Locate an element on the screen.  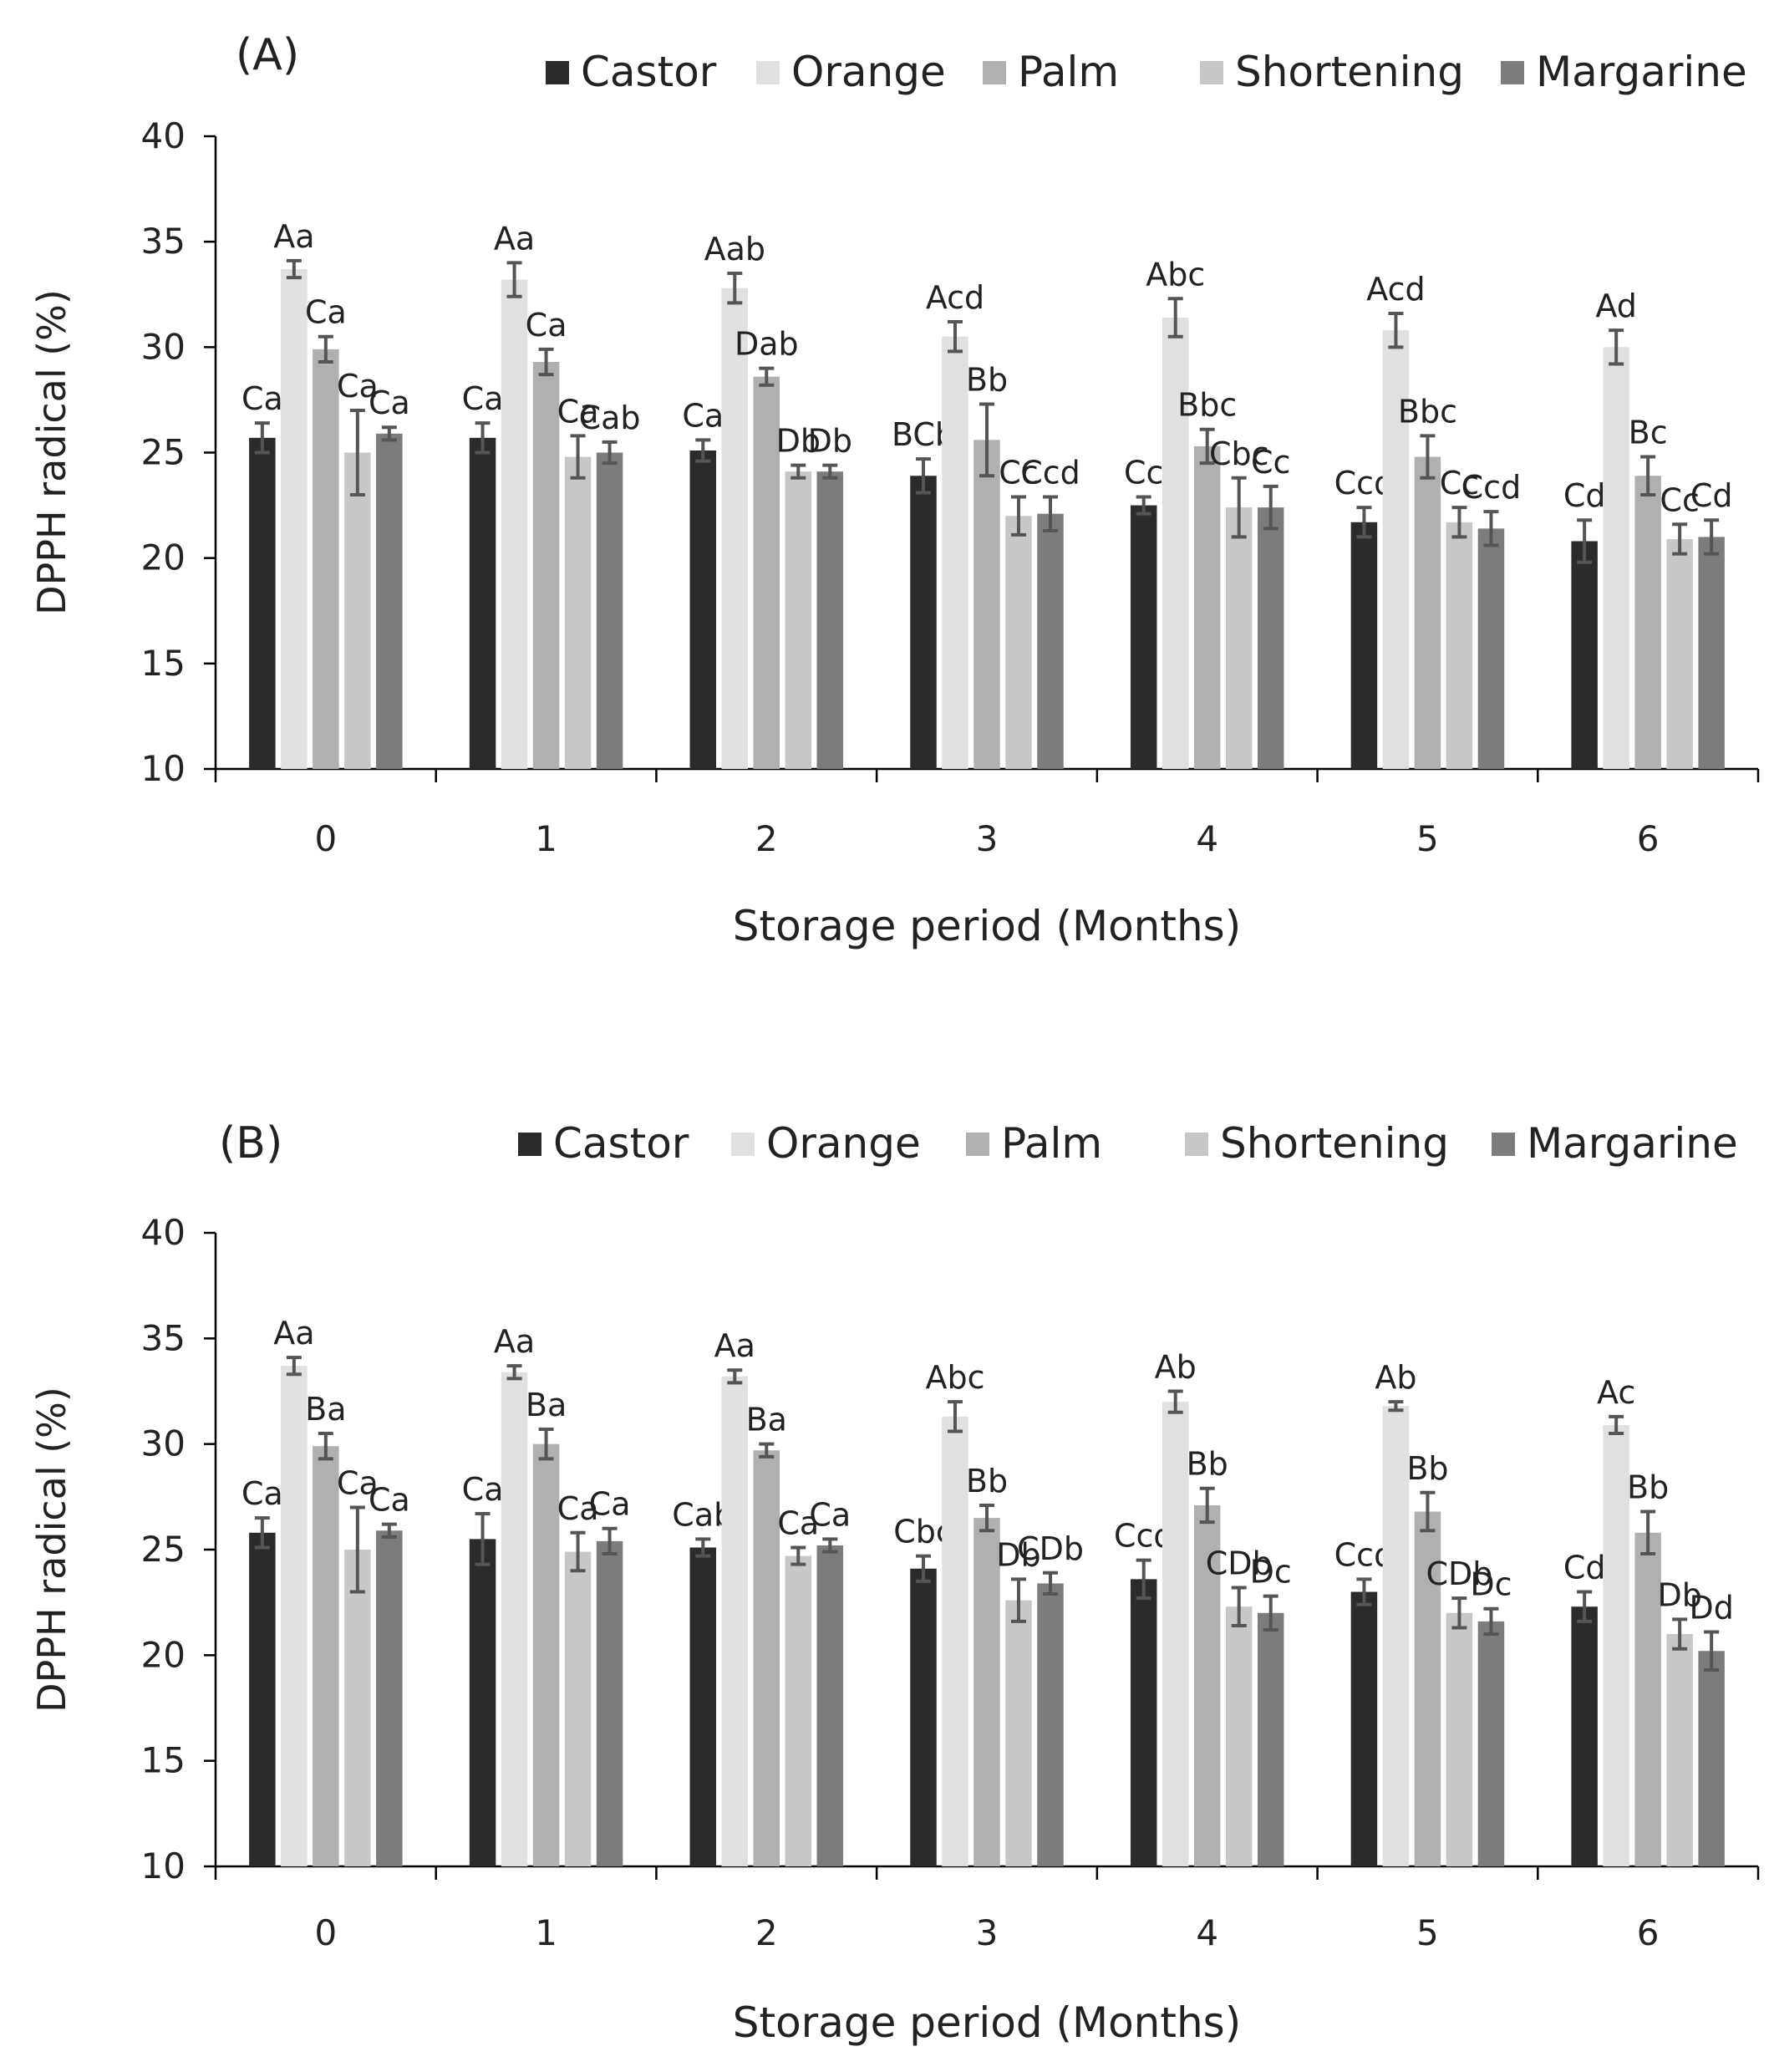
y-tick-label: 15 is located at coordinates (163, 663).